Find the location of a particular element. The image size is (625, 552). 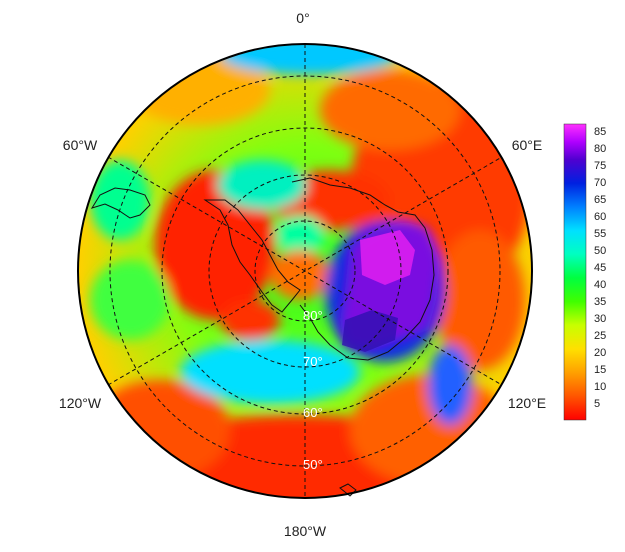

lon-label-top: 0° is located at coordinates (302, 18).